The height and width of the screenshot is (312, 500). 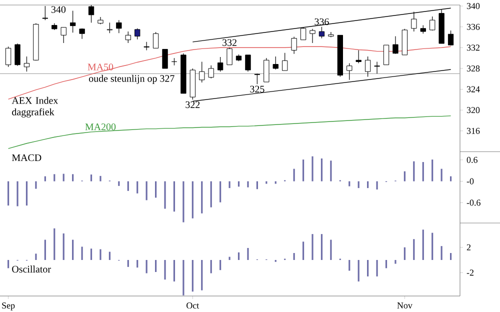 I want to click on y-tick-label: -0, so click(x=470, y=181).